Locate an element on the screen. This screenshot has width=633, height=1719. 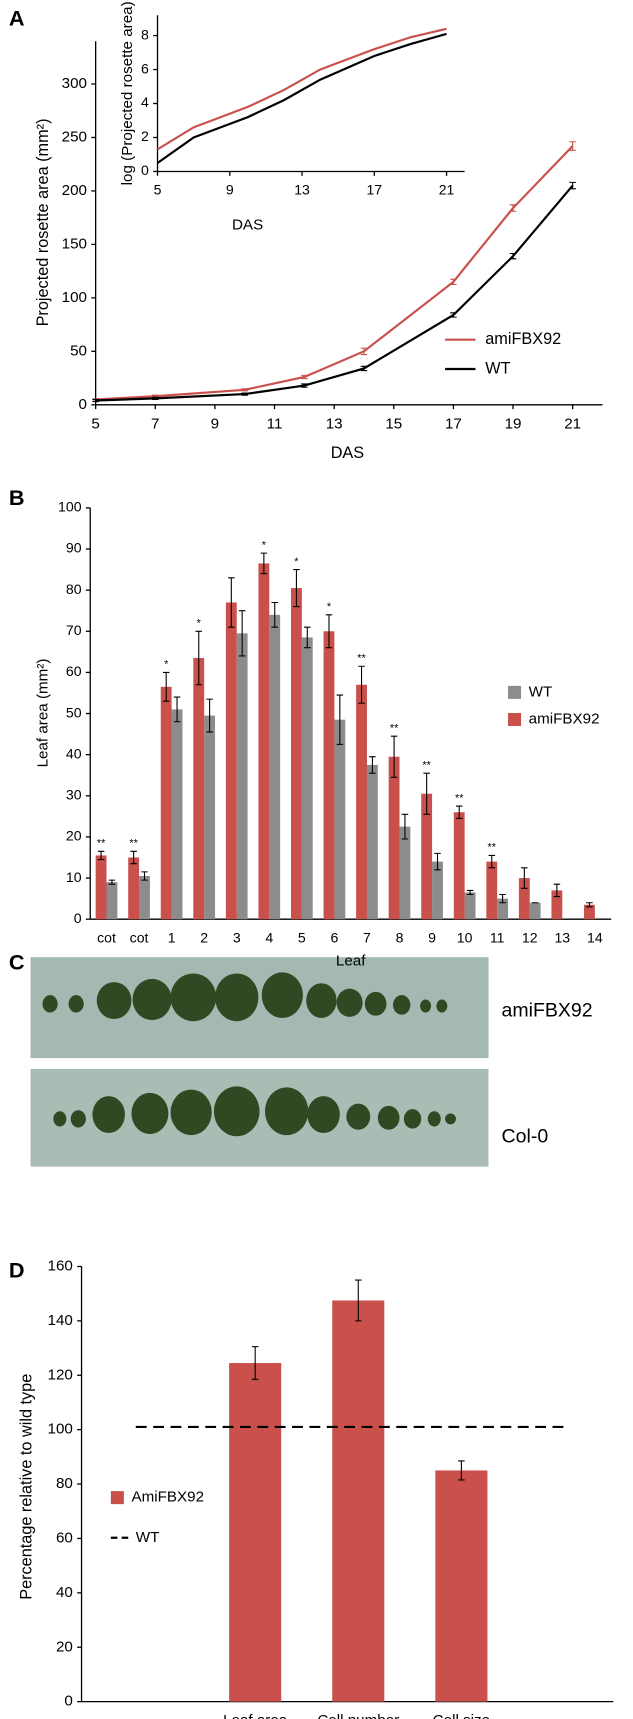
y-tick-label: 200 is located at coordinates (74, 190).